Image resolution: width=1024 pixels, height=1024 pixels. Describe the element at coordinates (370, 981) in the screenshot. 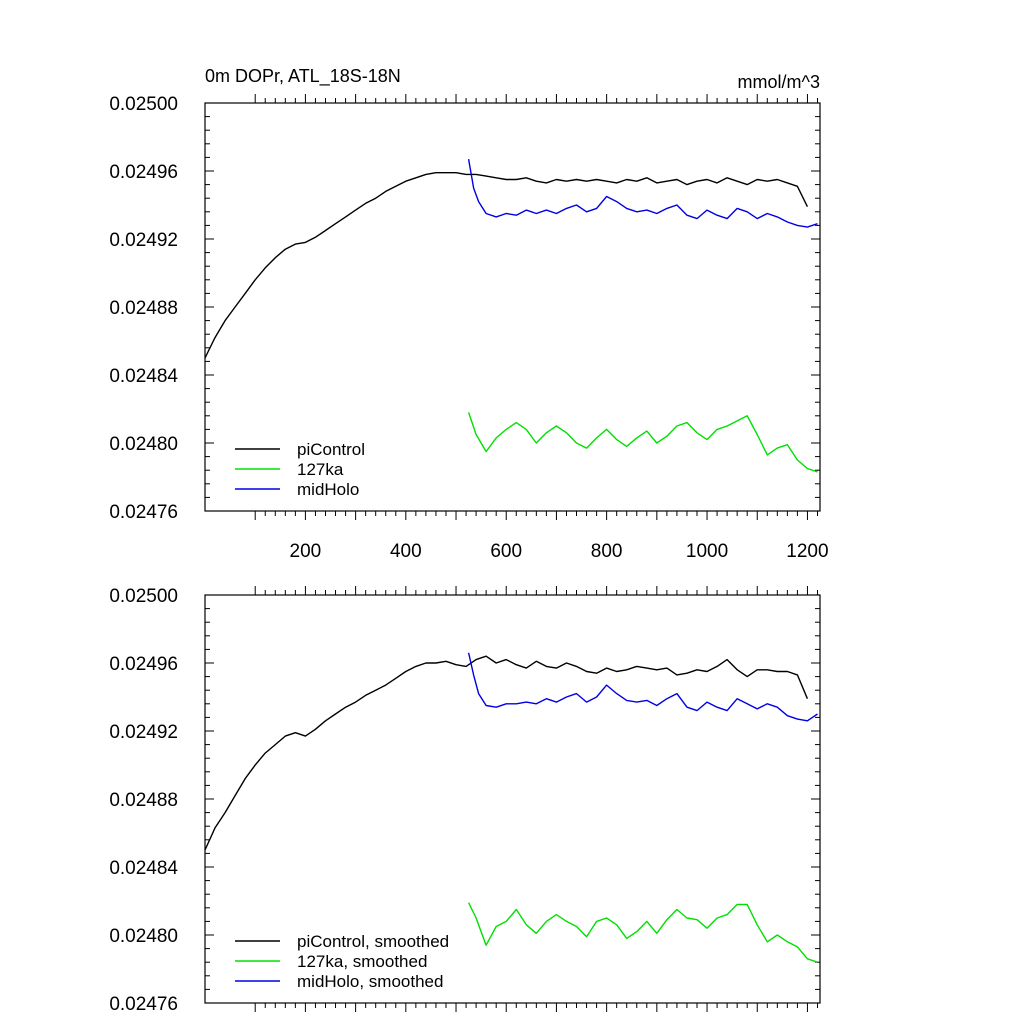

I see `legend-label-midHolo: midHolo, smoothed` at that location.